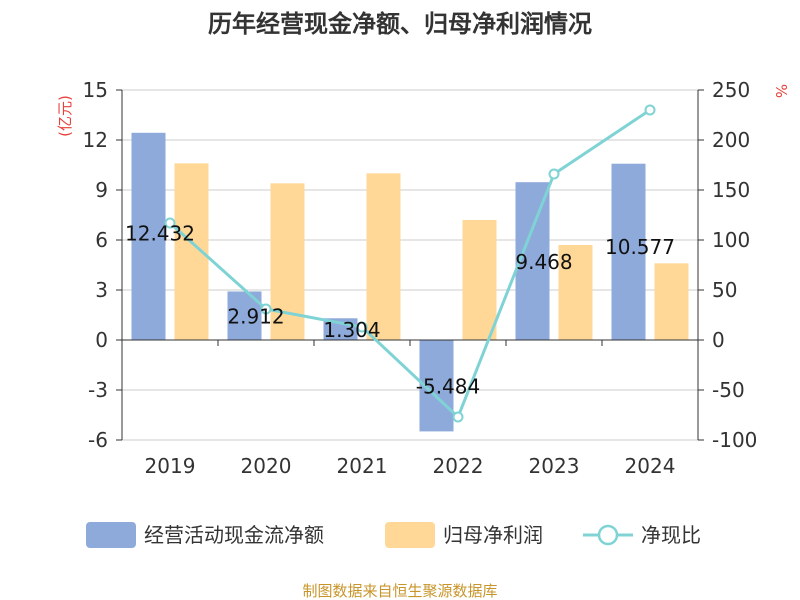 The image size is (800, 600). Describe the element at coordinates (728, 390) in the screenshot. I see `right-tick-label: -50` at that location.